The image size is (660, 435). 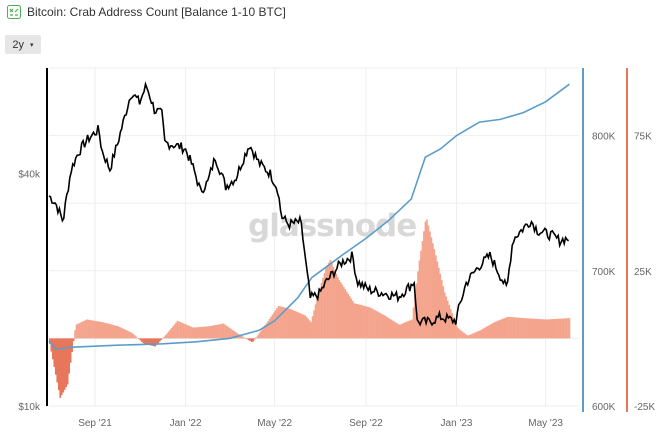 What do you see at coordinates (644, 407) in the screenshot?
I see `right-axis-change-tick-label: -25K` at bounding box center [644, 407].